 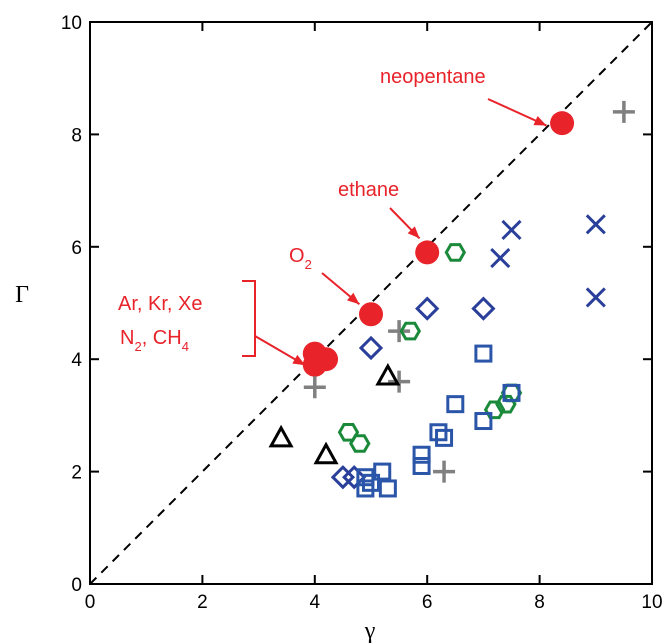 What do you see at coordinates (368, 190) in the screenshot?
I see `annotation-ethane: ethane` at bounding box center [368, 190].